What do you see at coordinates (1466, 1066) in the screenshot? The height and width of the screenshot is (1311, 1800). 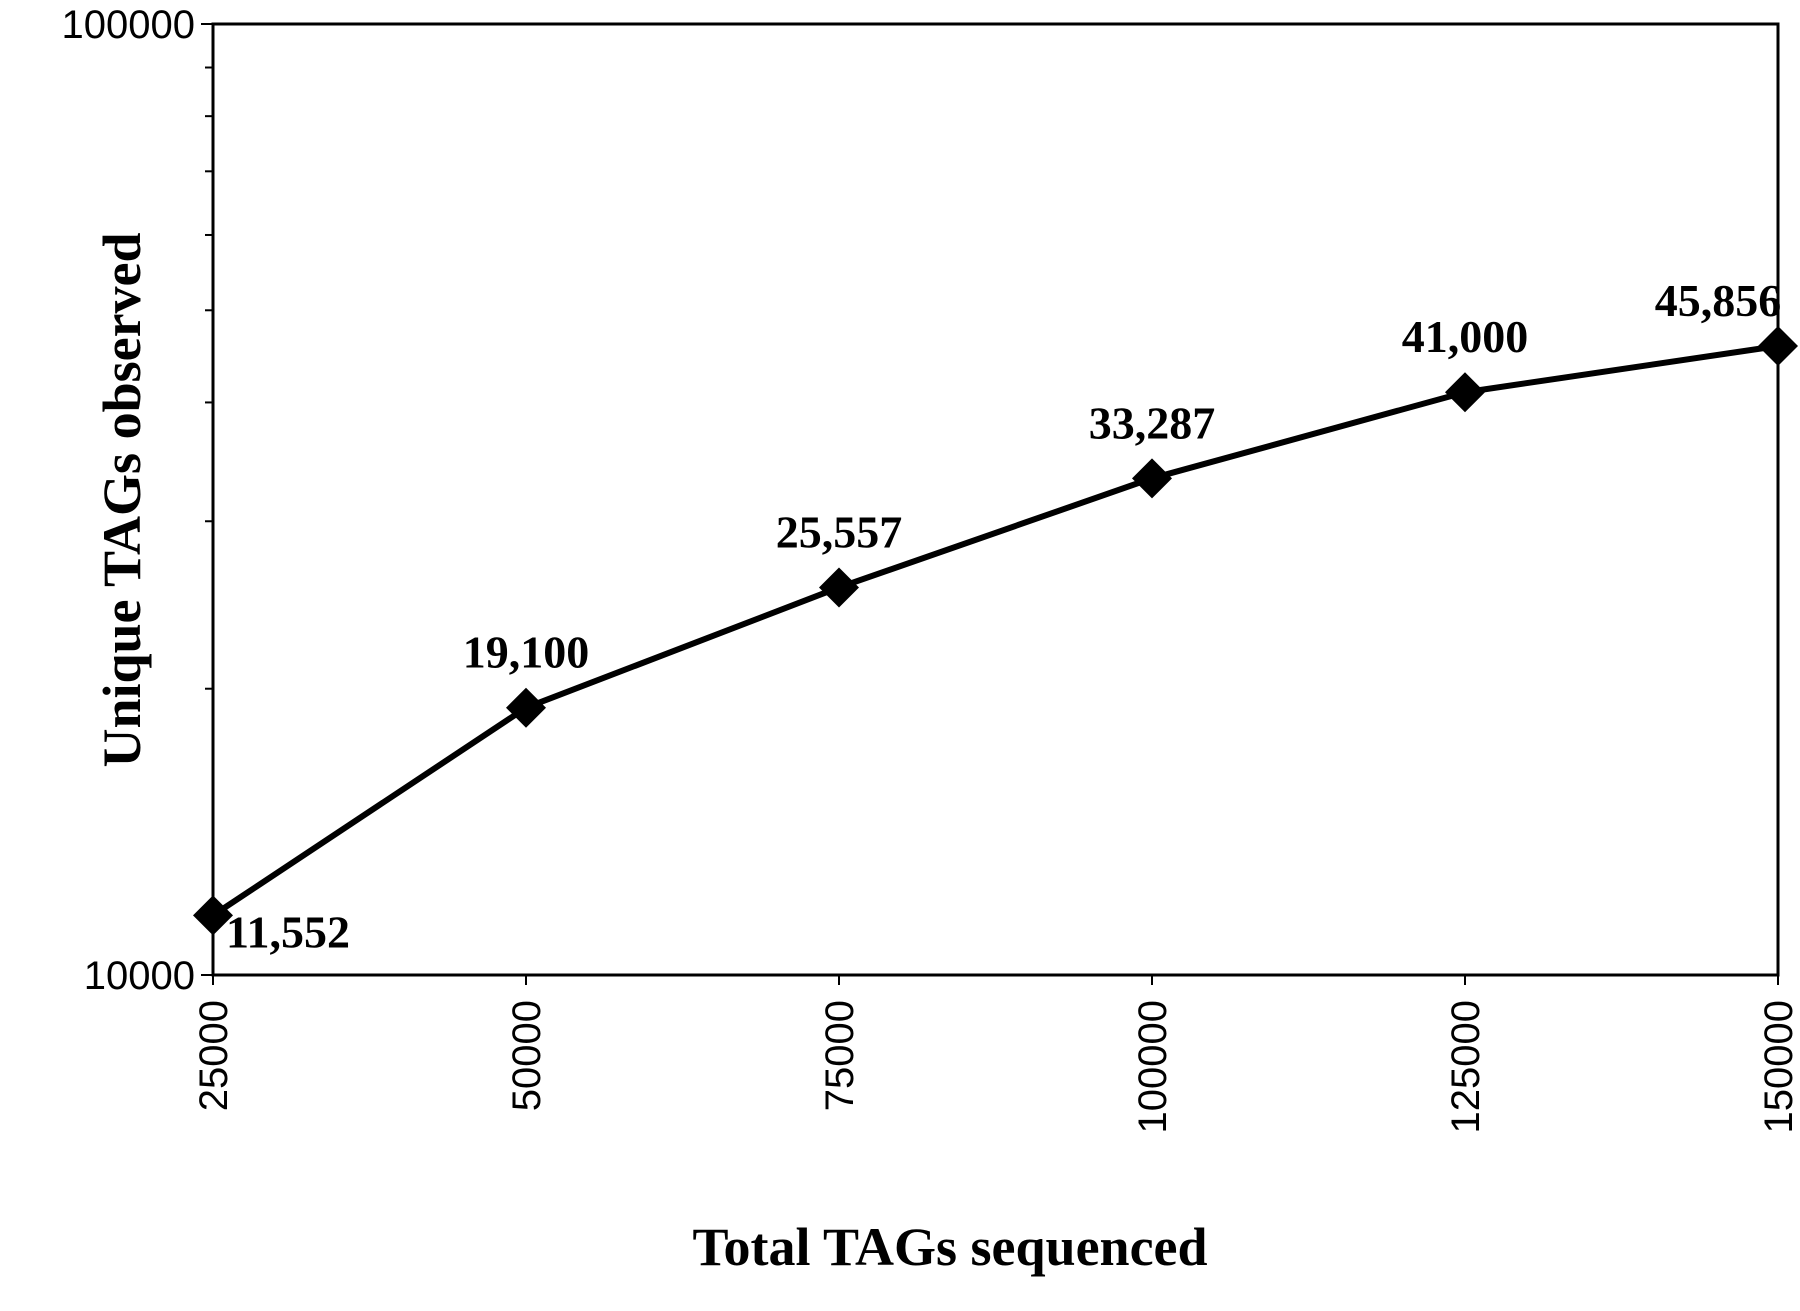 I see `x-tick-label: 125000` at bounding box center [1466, 1066].